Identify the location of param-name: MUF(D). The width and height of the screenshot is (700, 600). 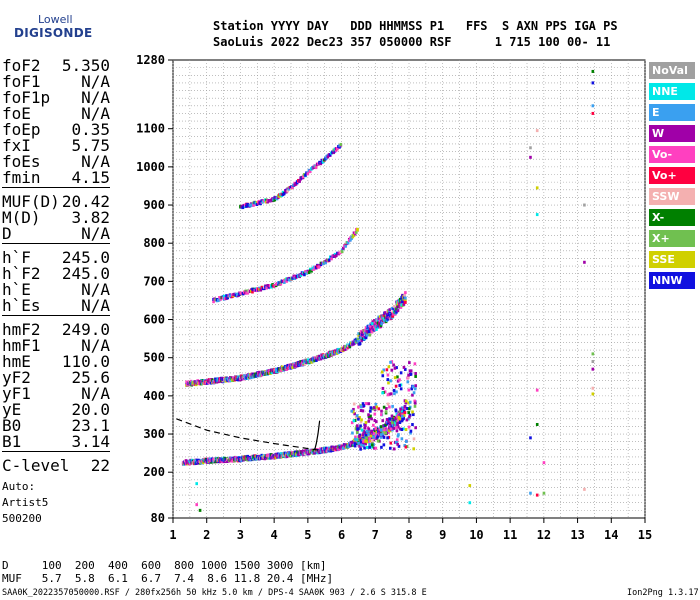
(31, 201).